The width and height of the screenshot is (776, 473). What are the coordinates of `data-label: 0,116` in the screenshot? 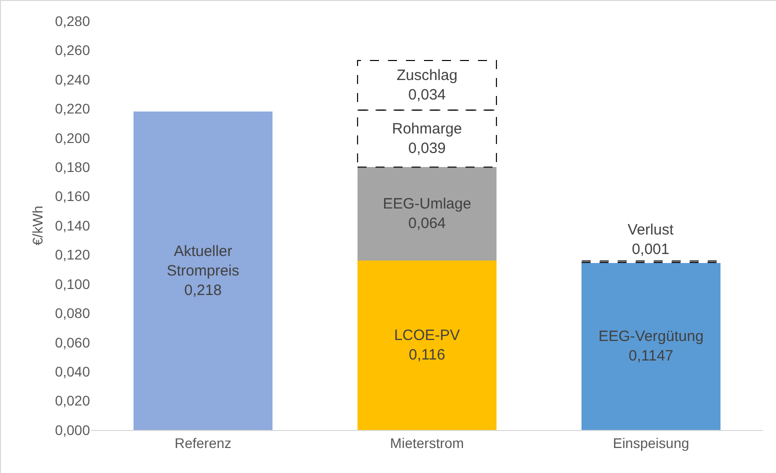 It's located at (427, 355).